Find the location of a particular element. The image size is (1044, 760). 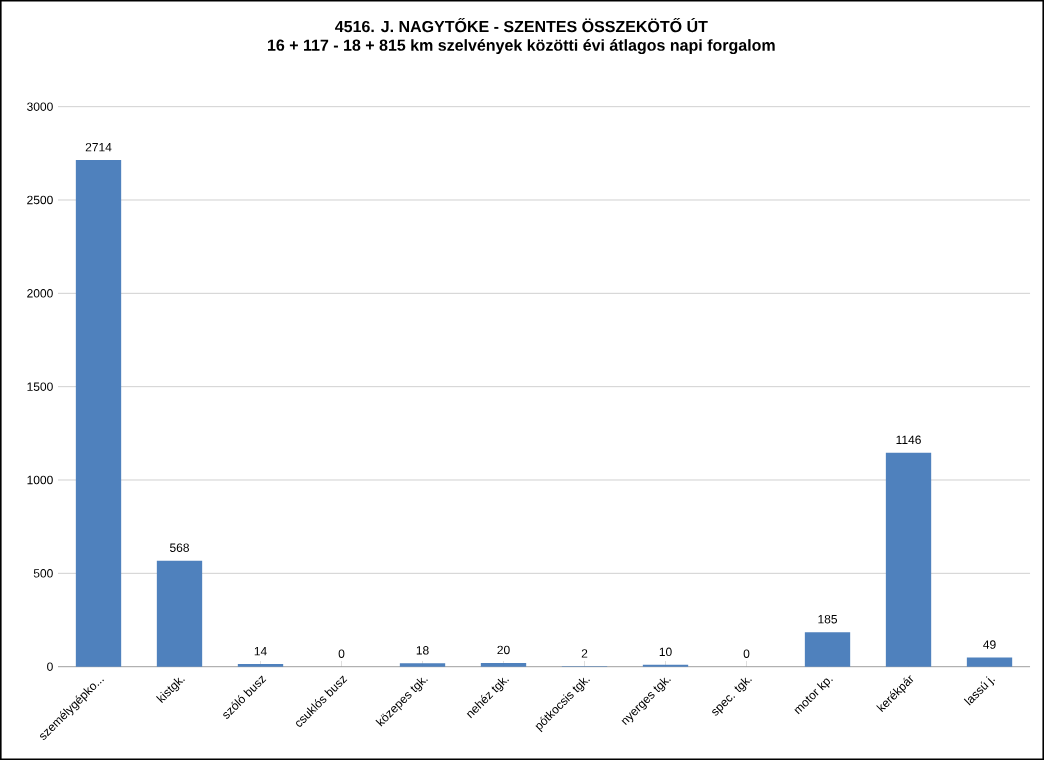

data-label: 20 is located at coordinates (503, 650).